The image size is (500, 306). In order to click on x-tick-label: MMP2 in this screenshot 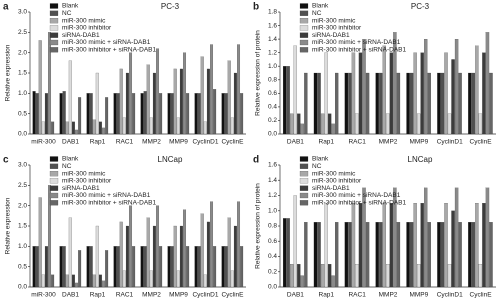, I will do `click(388, 295)`.